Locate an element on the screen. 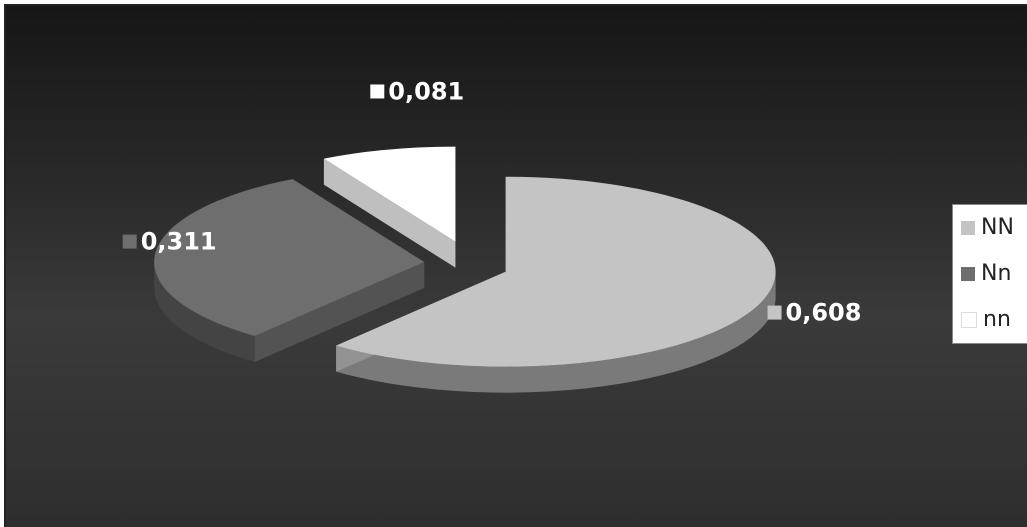 This screenshot has width=1027, height=527. legend-item-nn-upper: NN is located at coordinates (987, 227).